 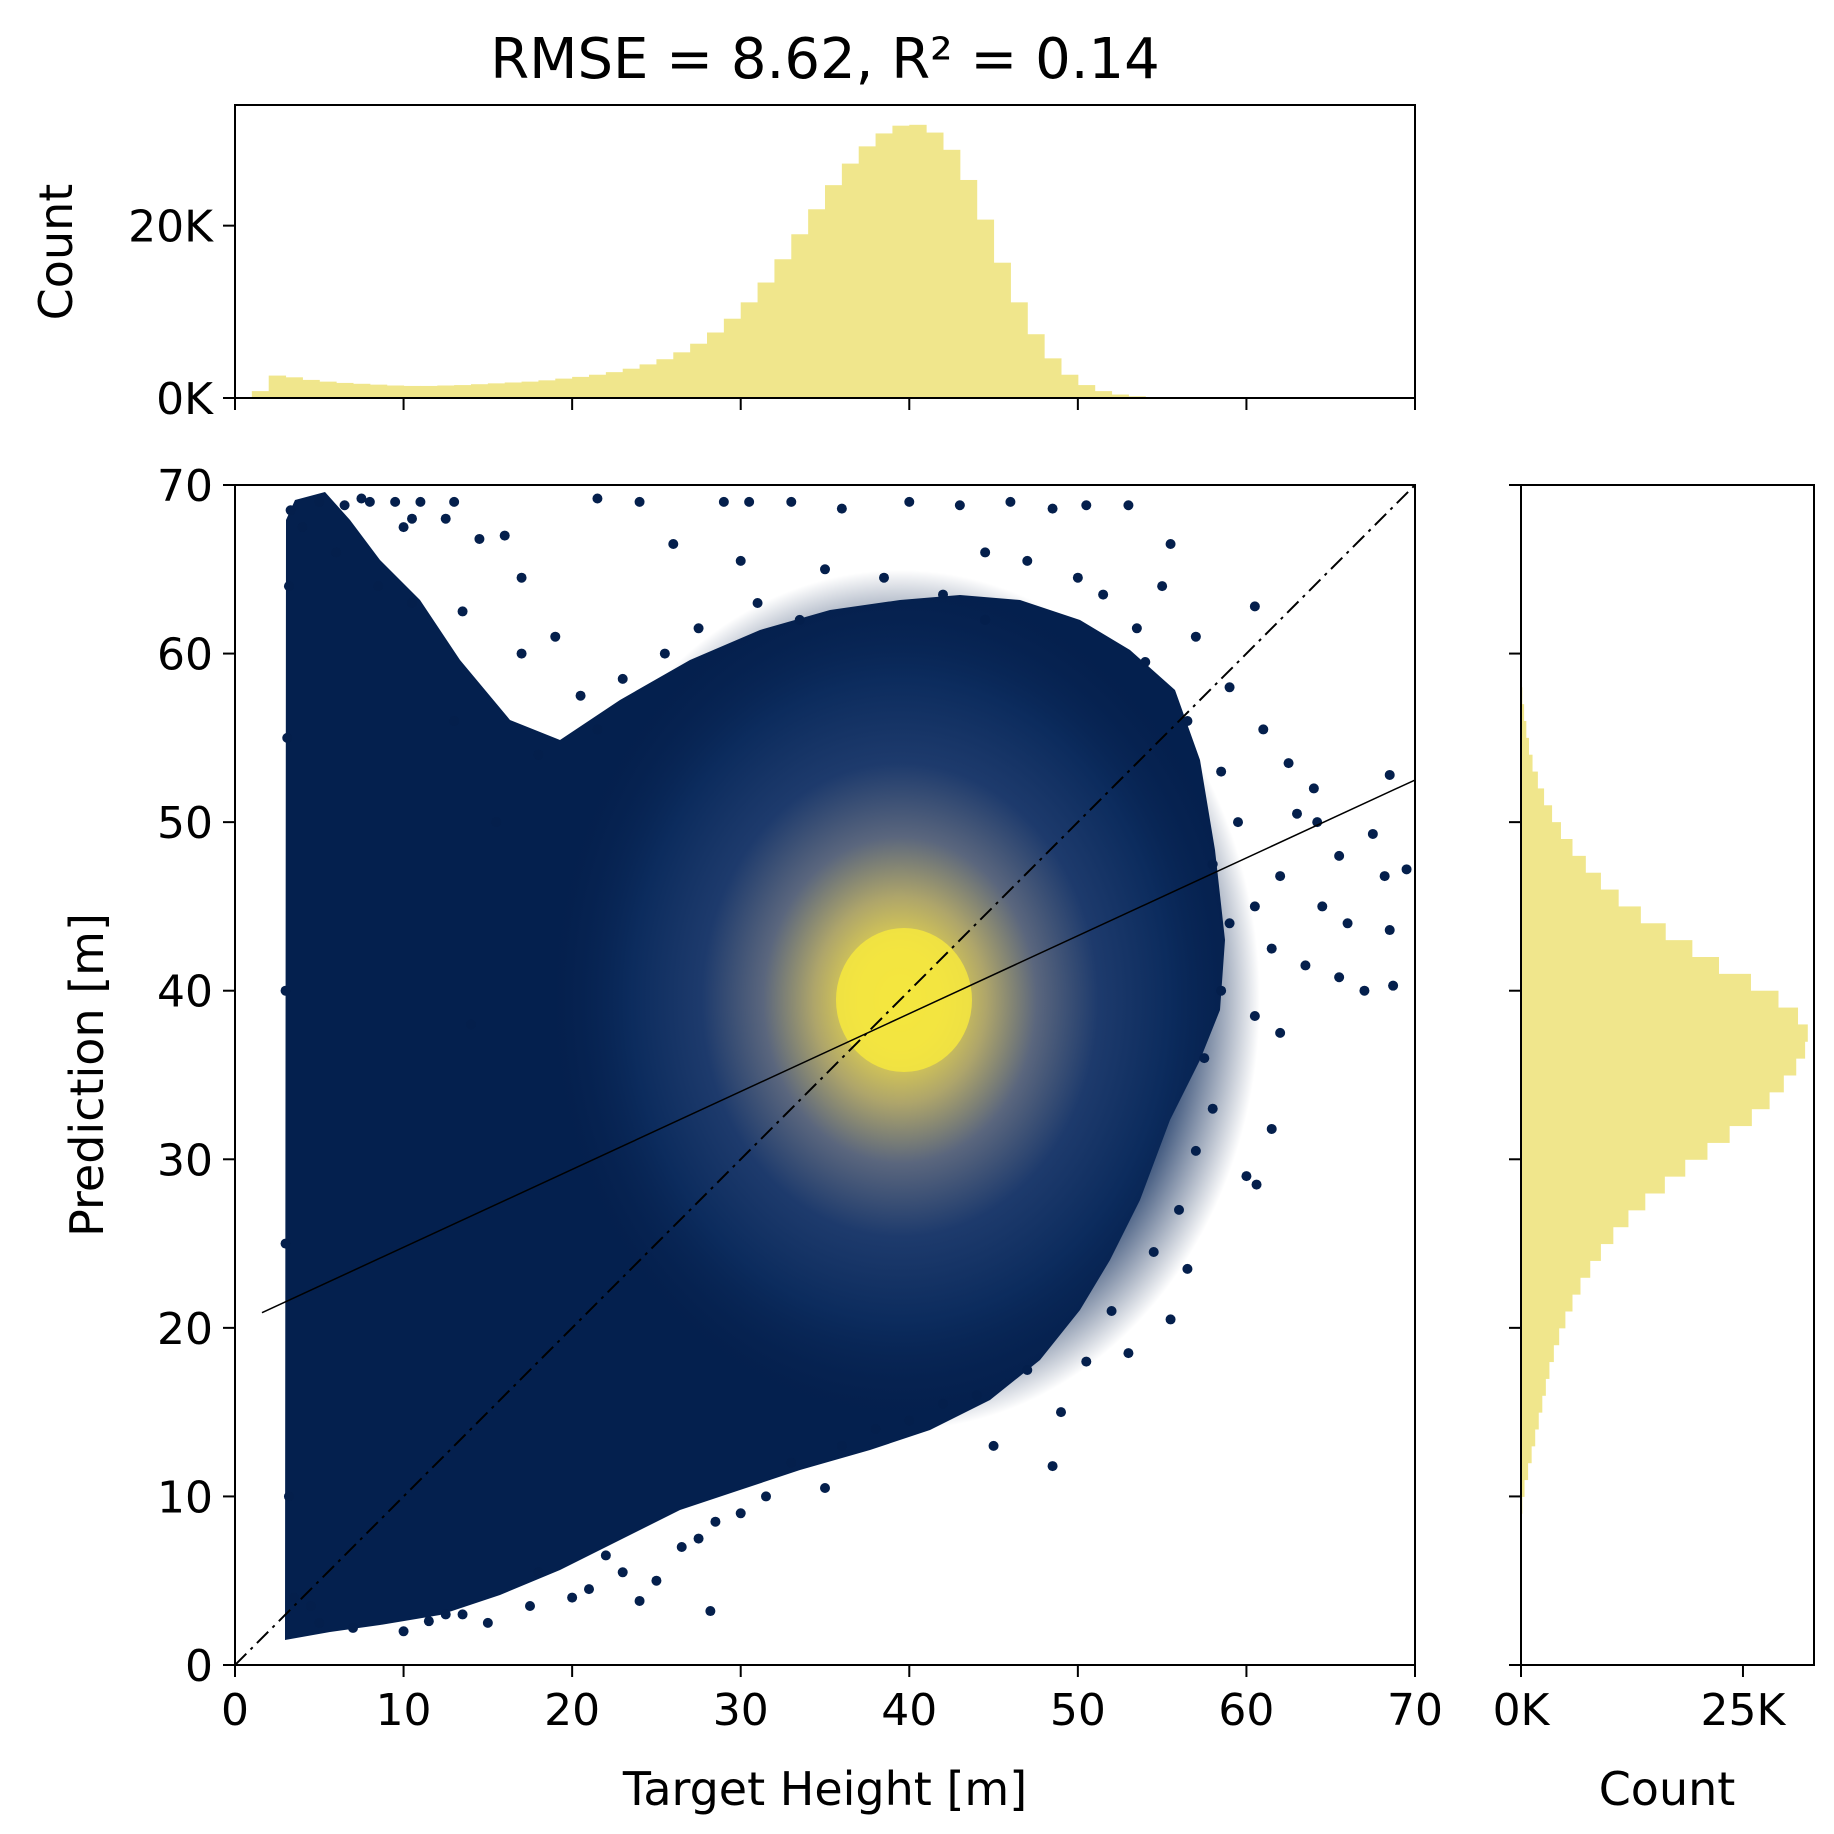 What do you see at coordinates (199, 1666) in the screenshot?
I see `y-tick-label: 0` at bounding box center [199, 1666].